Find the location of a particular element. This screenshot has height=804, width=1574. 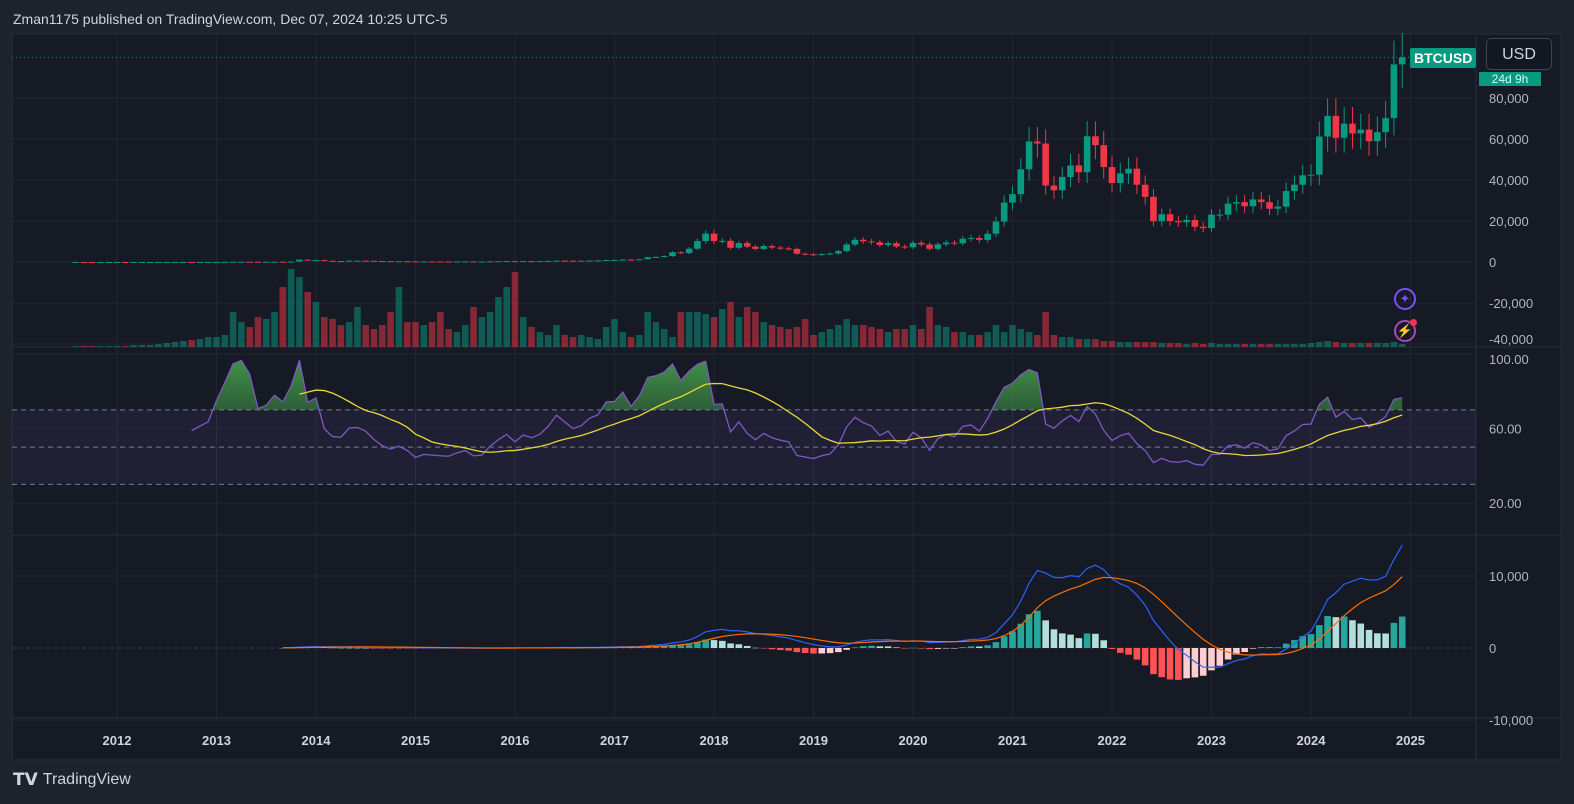

tradingview-logo: 𝗧𝗩 TradingView is located at coordinates (72, 780).